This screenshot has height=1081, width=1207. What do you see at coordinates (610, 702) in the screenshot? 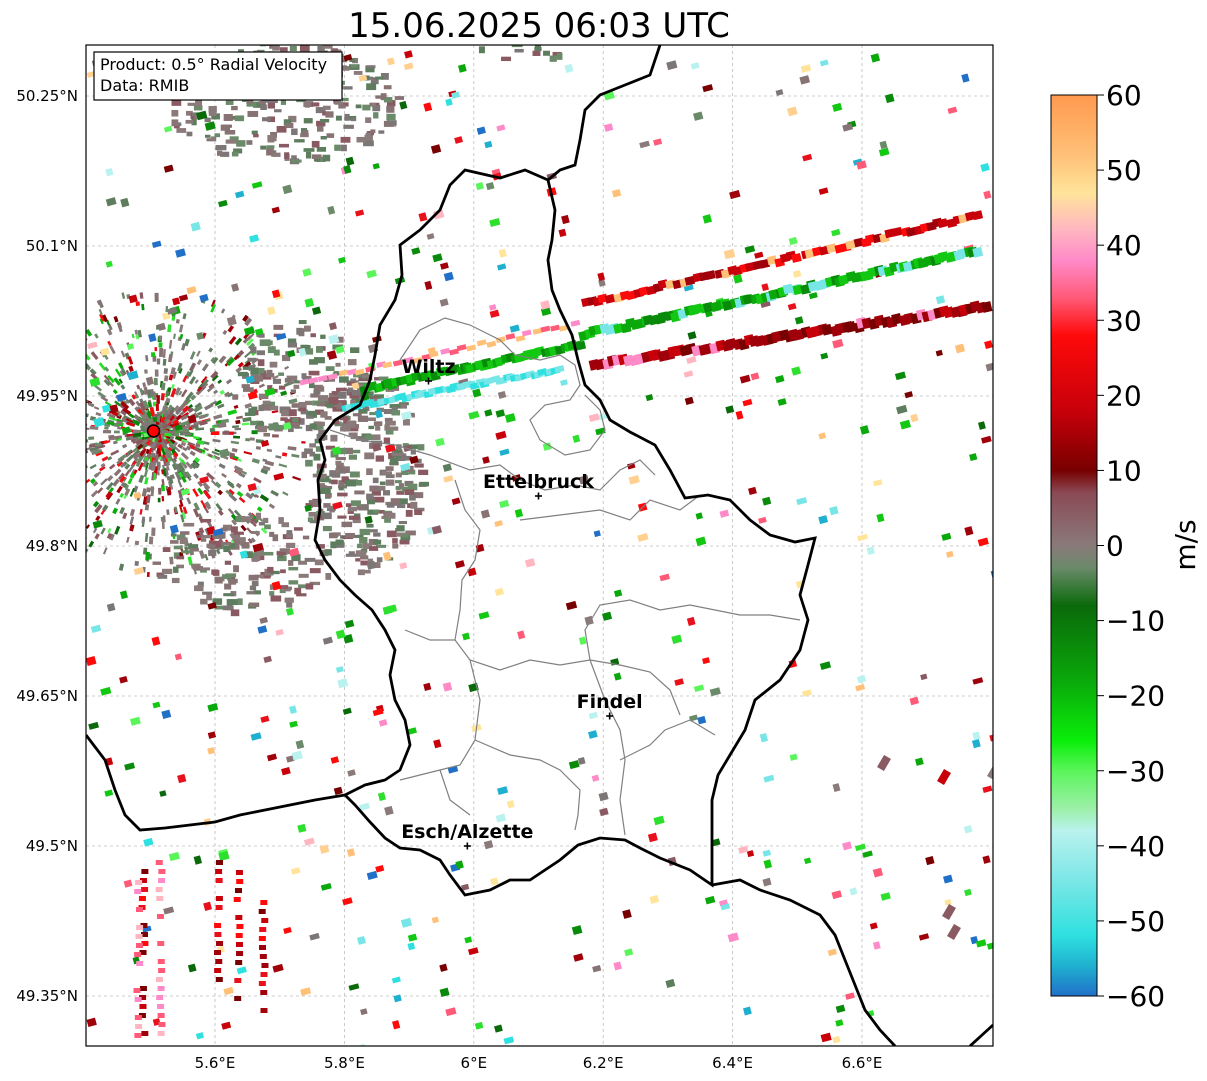
I see `city-label: Findel` at bounding box center [610, 702].